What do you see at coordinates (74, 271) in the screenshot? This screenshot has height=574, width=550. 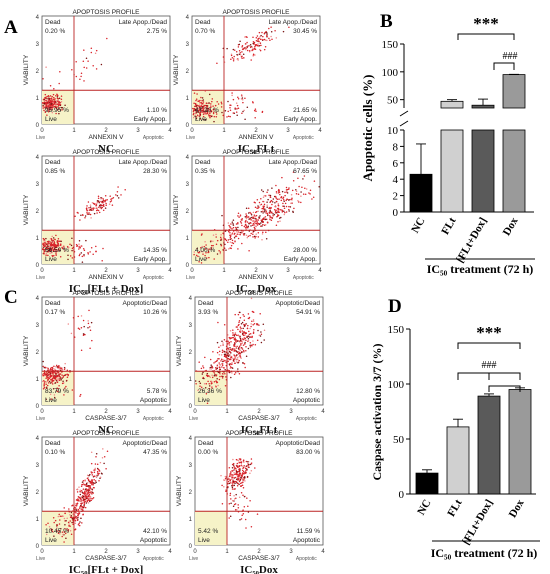 I see `x-tick-label: 1` at bounding box center [74, 271].